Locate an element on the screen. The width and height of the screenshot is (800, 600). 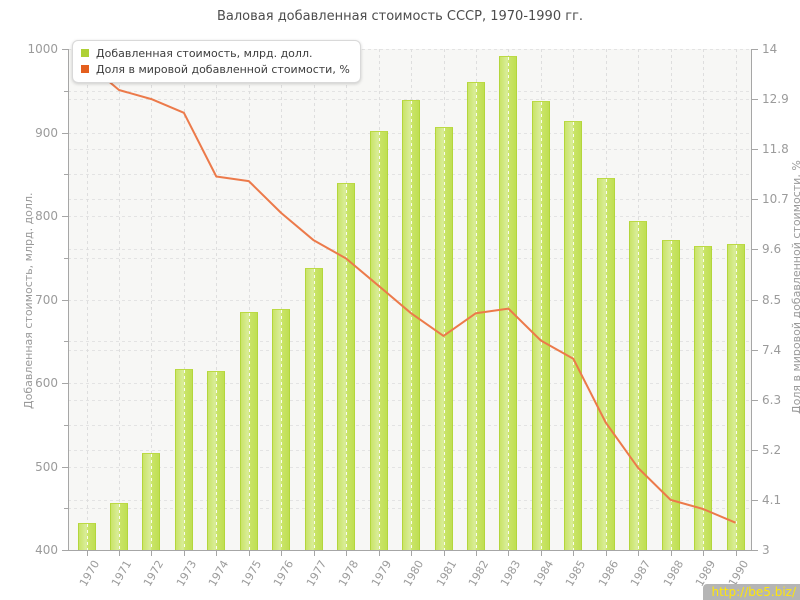
x-label-1979: 1979 is located at coordinates (381, 573).